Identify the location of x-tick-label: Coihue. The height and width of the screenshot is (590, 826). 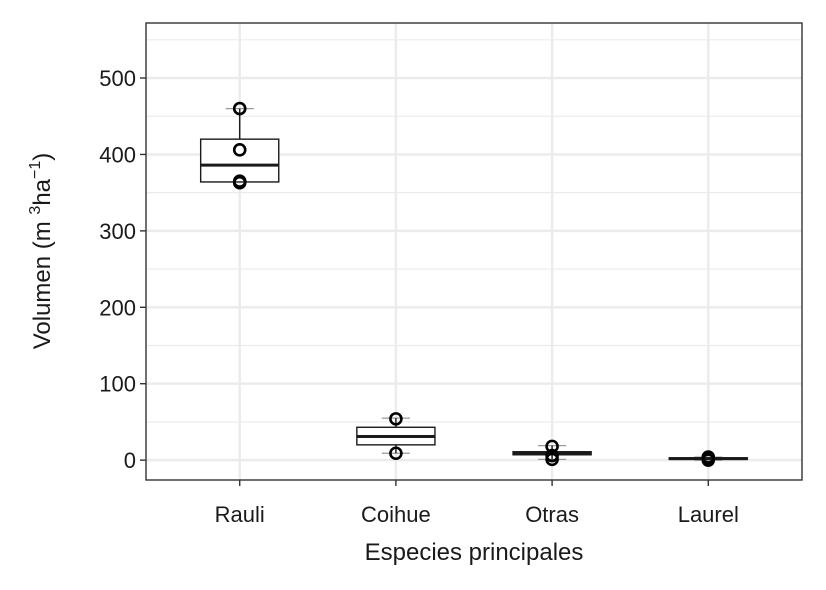
(396, 514).